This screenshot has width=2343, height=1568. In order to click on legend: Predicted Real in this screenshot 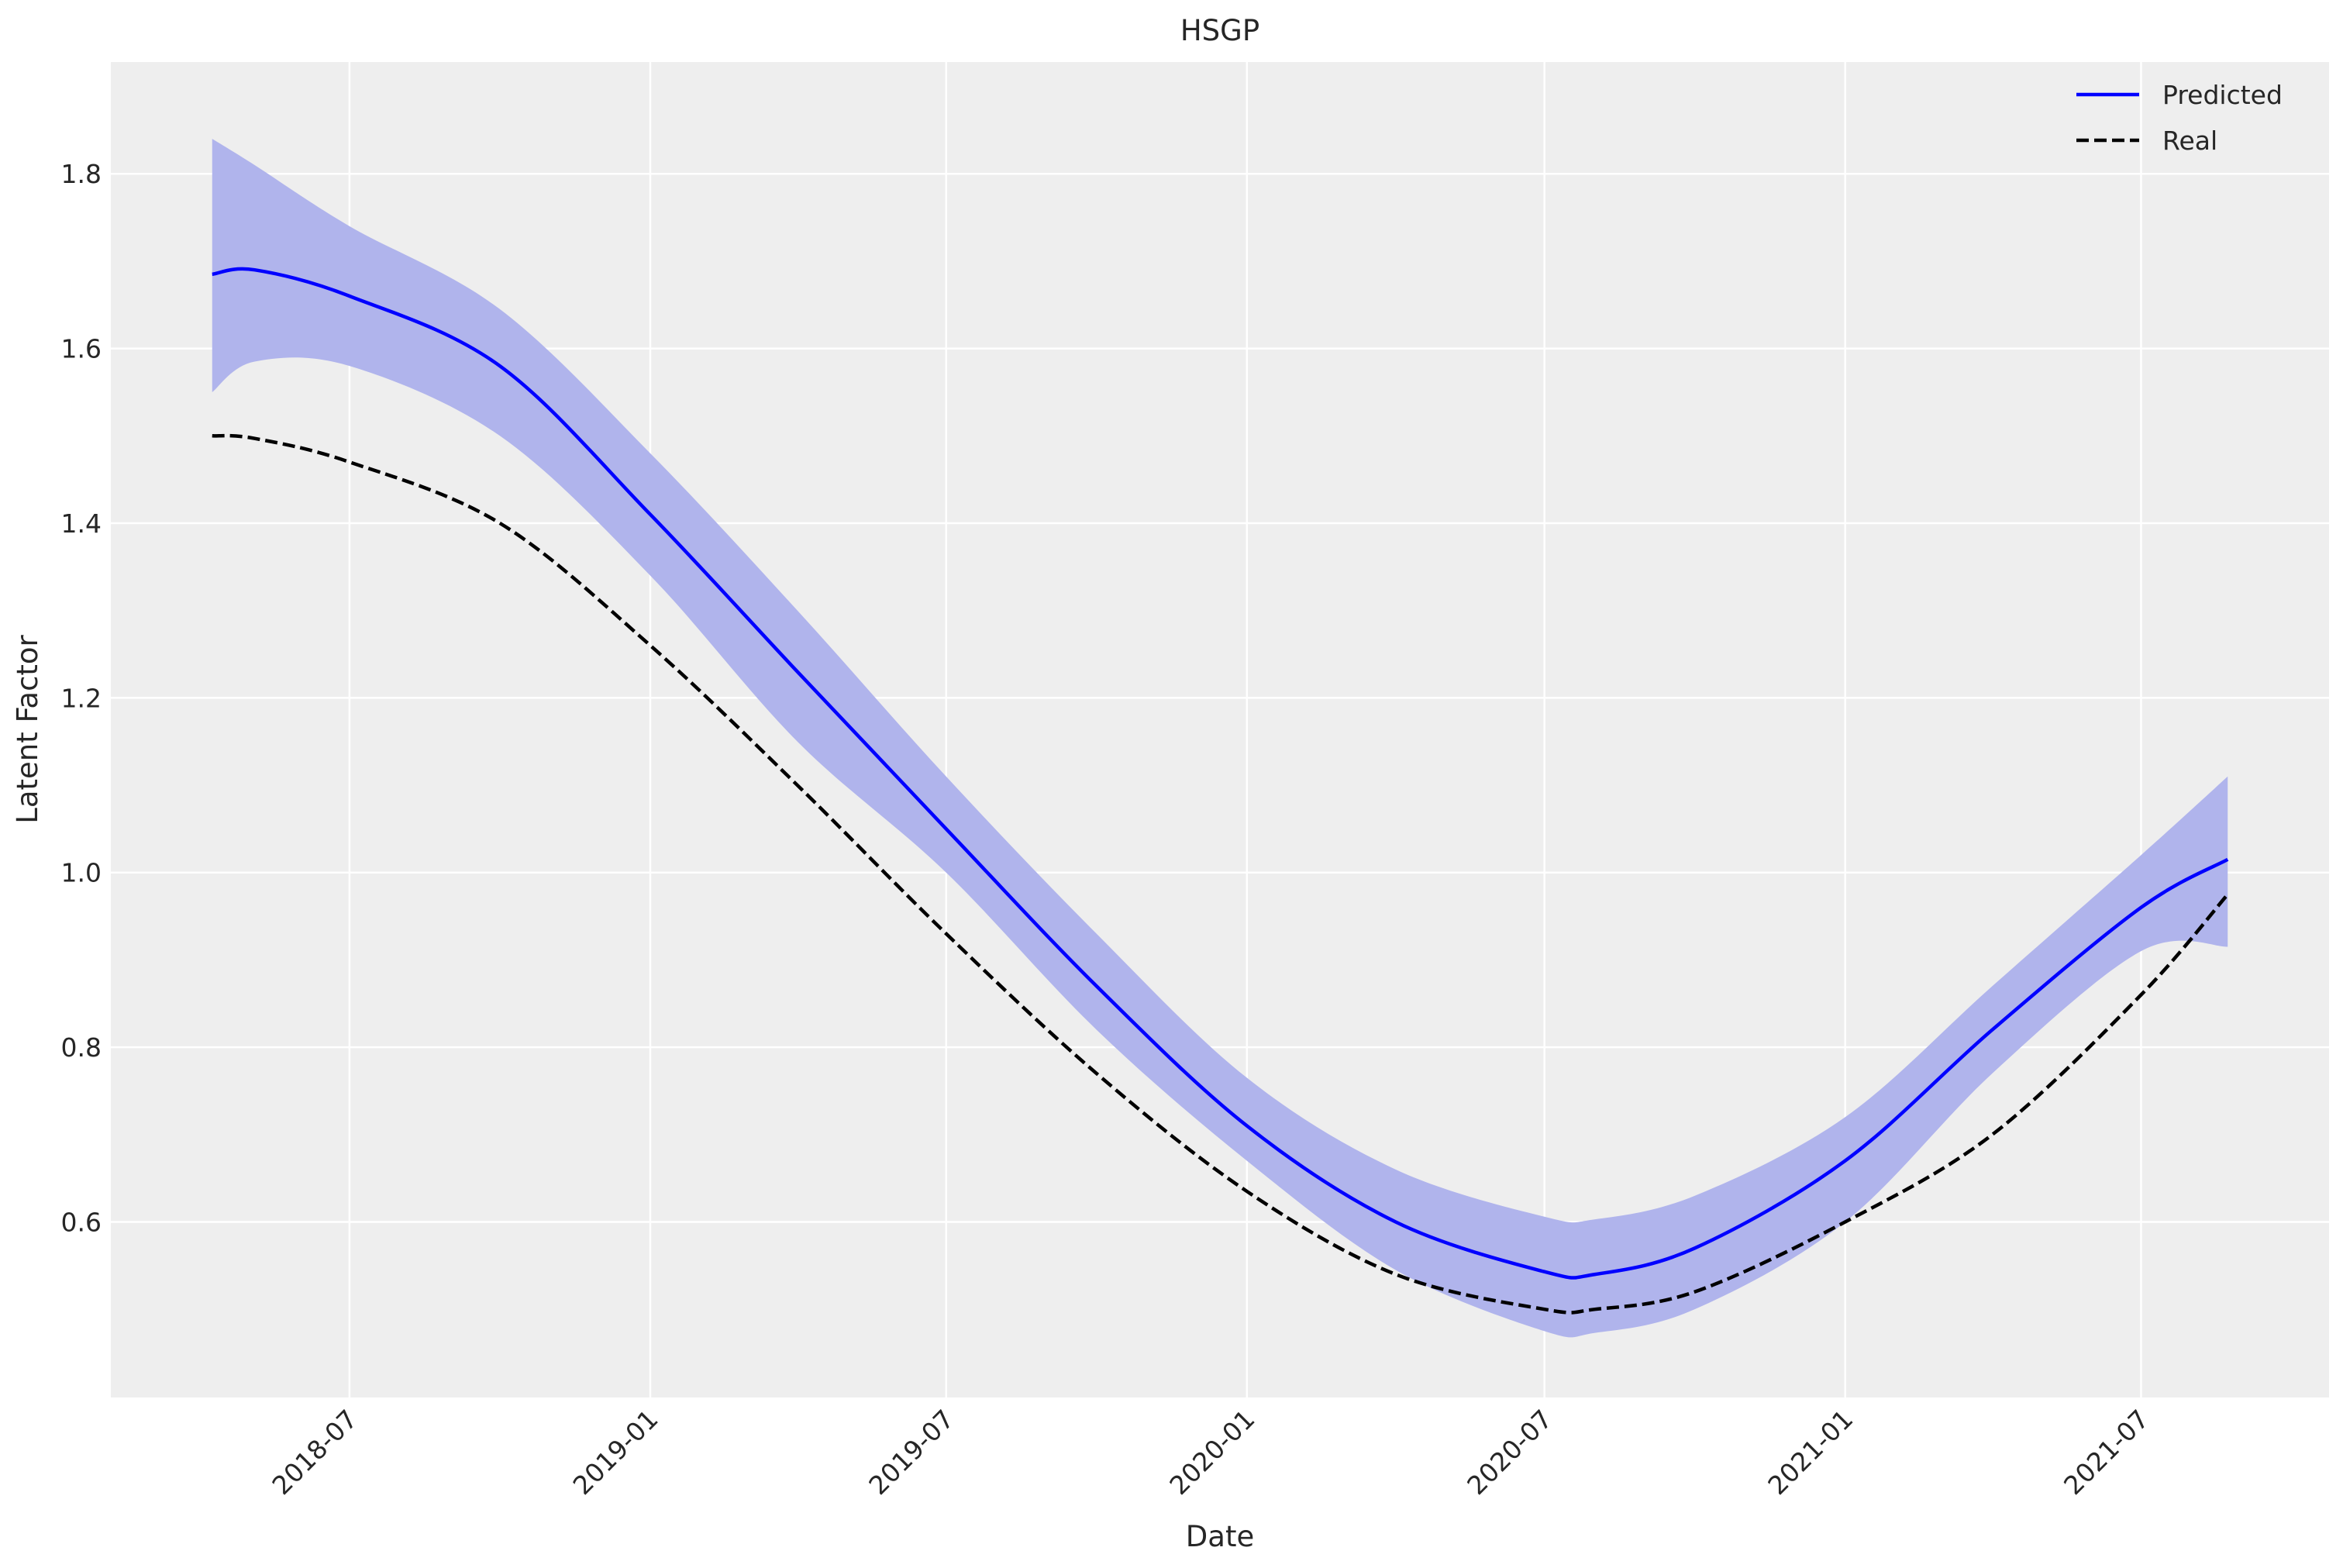, I will do `click(2179, 118)`.